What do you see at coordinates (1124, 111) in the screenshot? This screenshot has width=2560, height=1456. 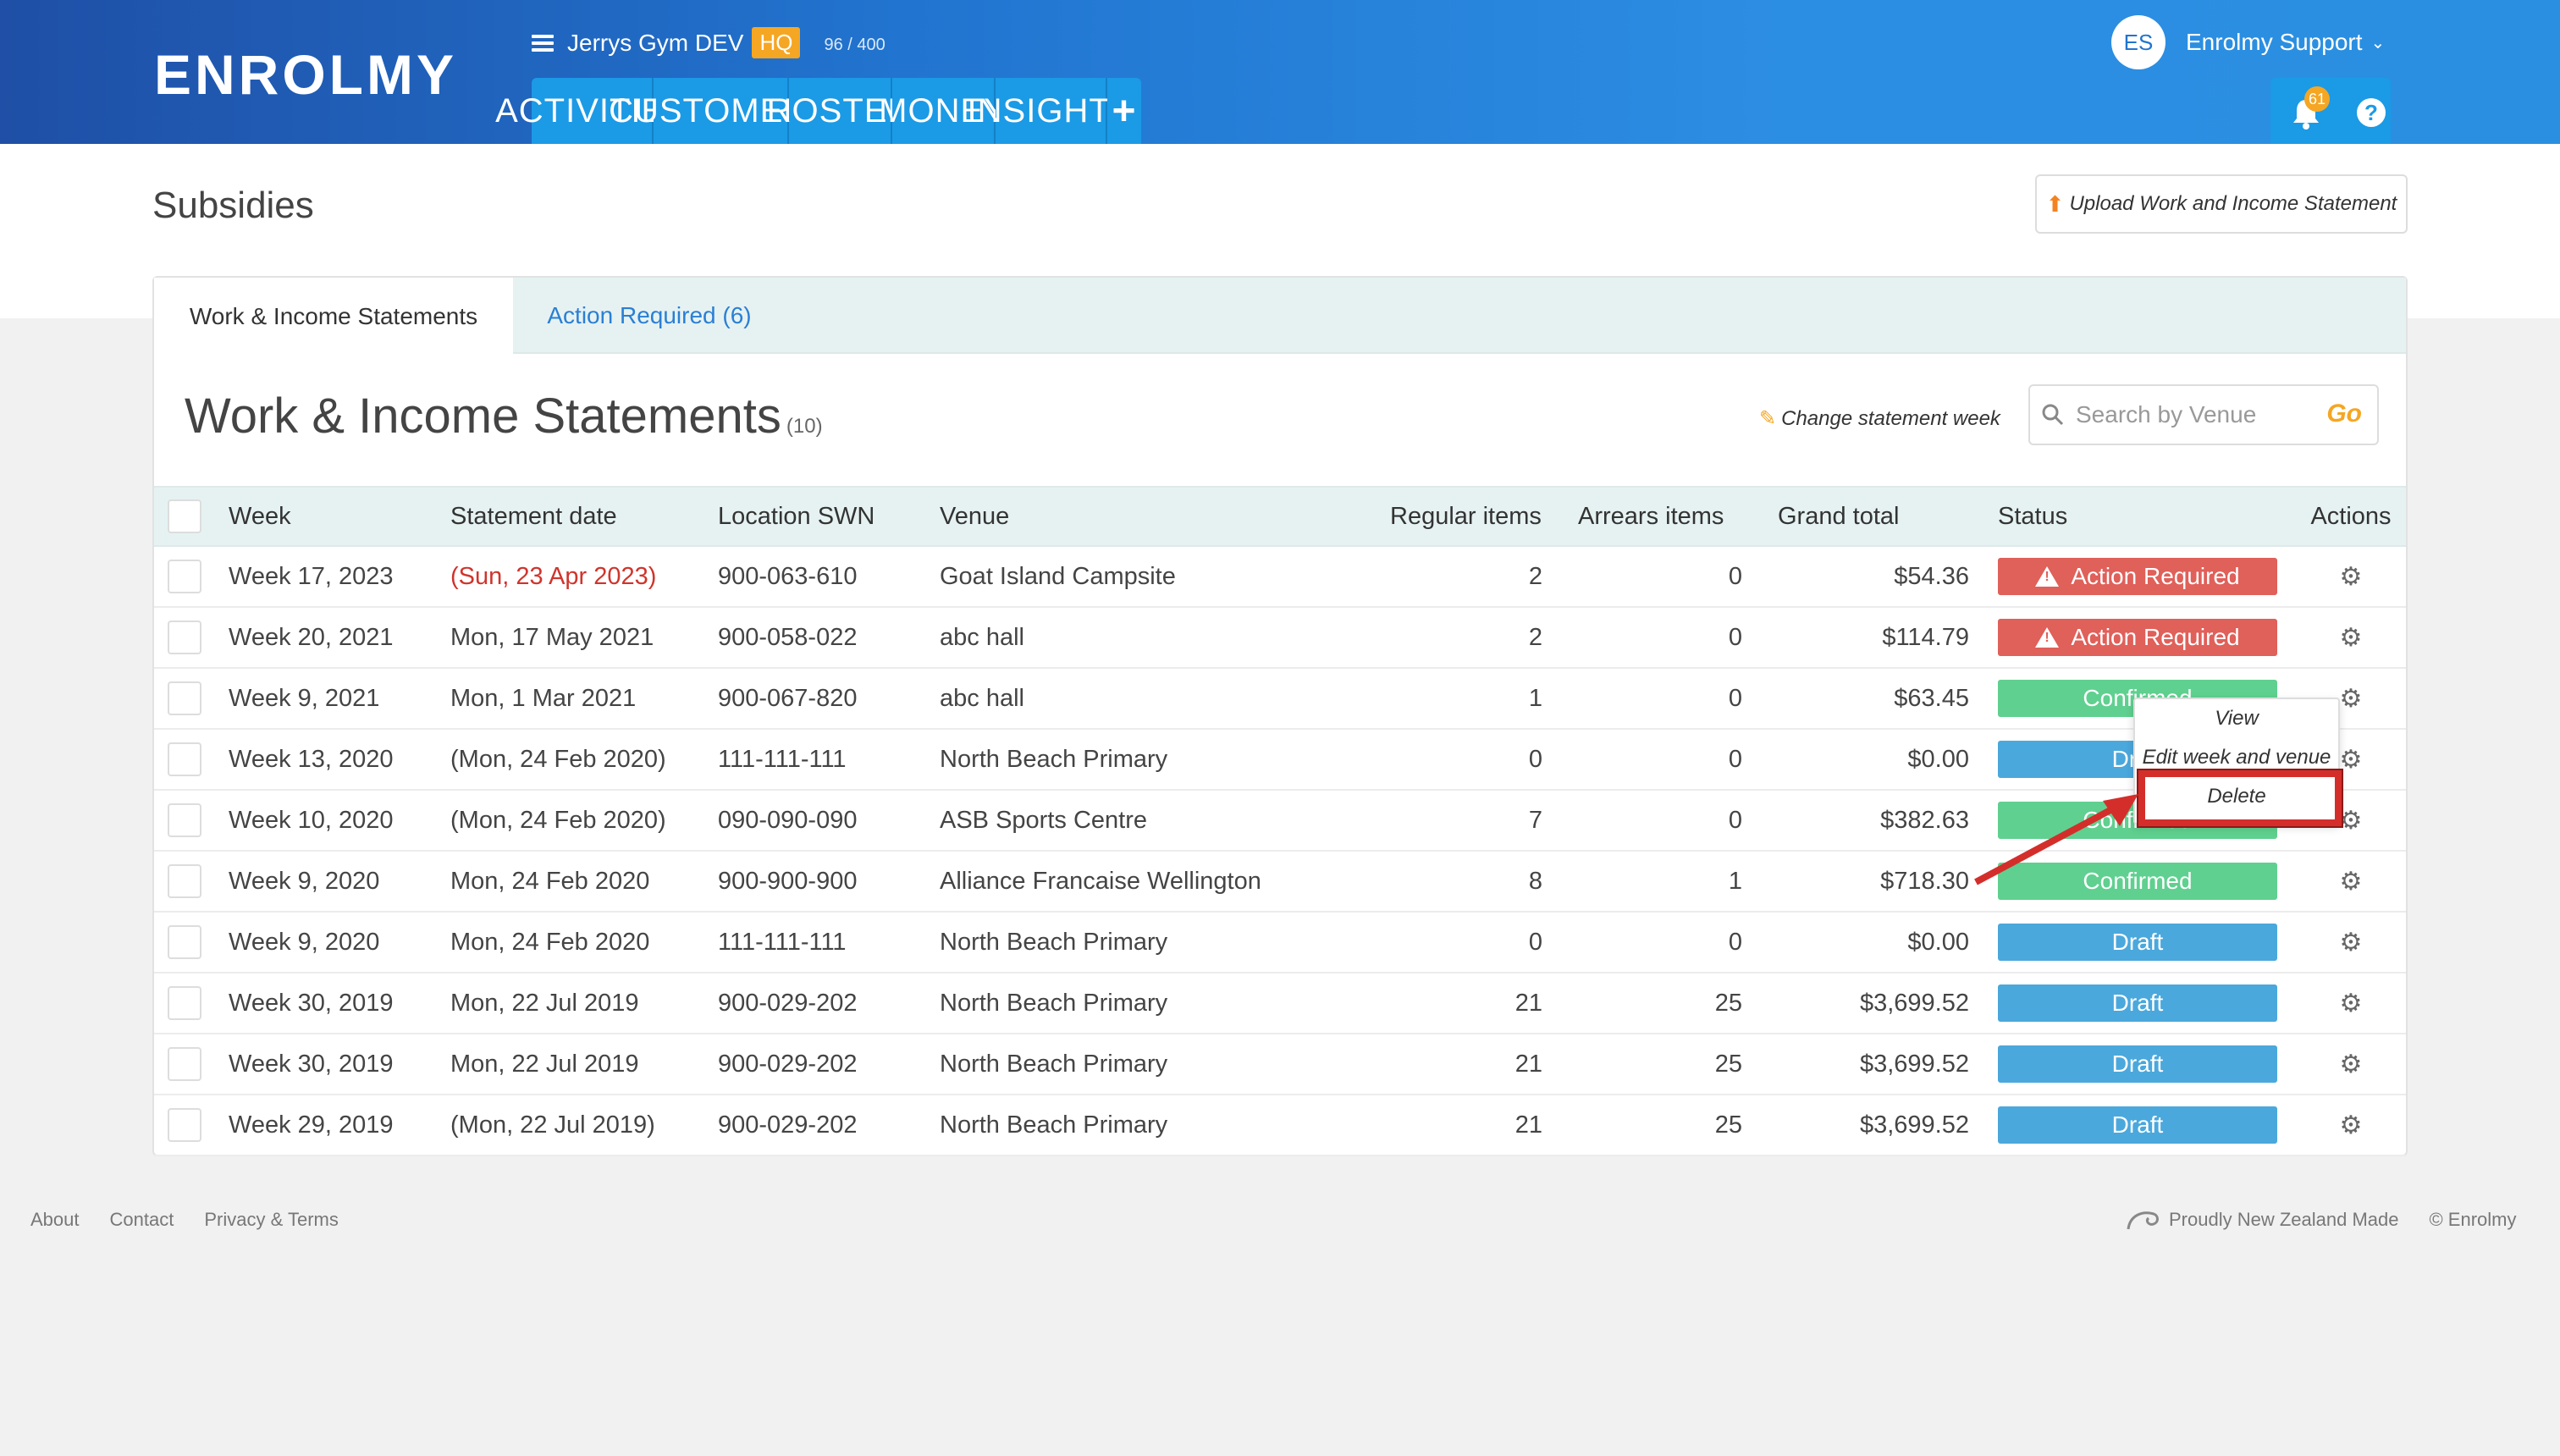 I see `nav-add-button: +` at bounding box center [1124, 111].